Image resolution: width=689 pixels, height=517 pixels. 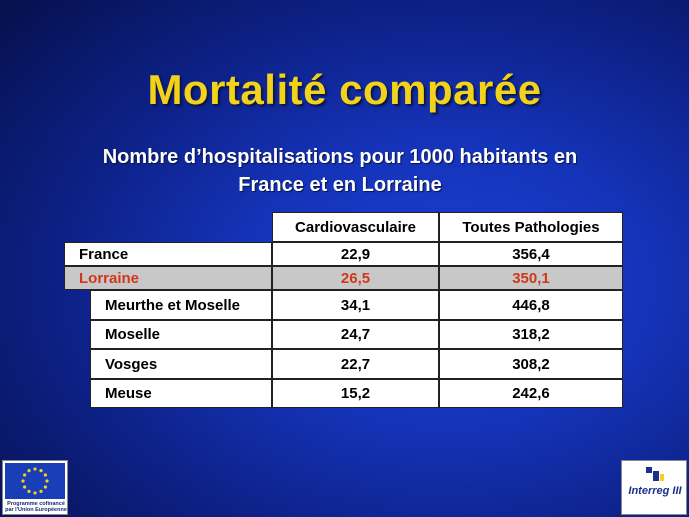 What do you see at coordinates (355, 227) in the screenshot?
I see `column-header-cardiovasculaire: Cardiovasculaire` at bounding box center [355, 227].